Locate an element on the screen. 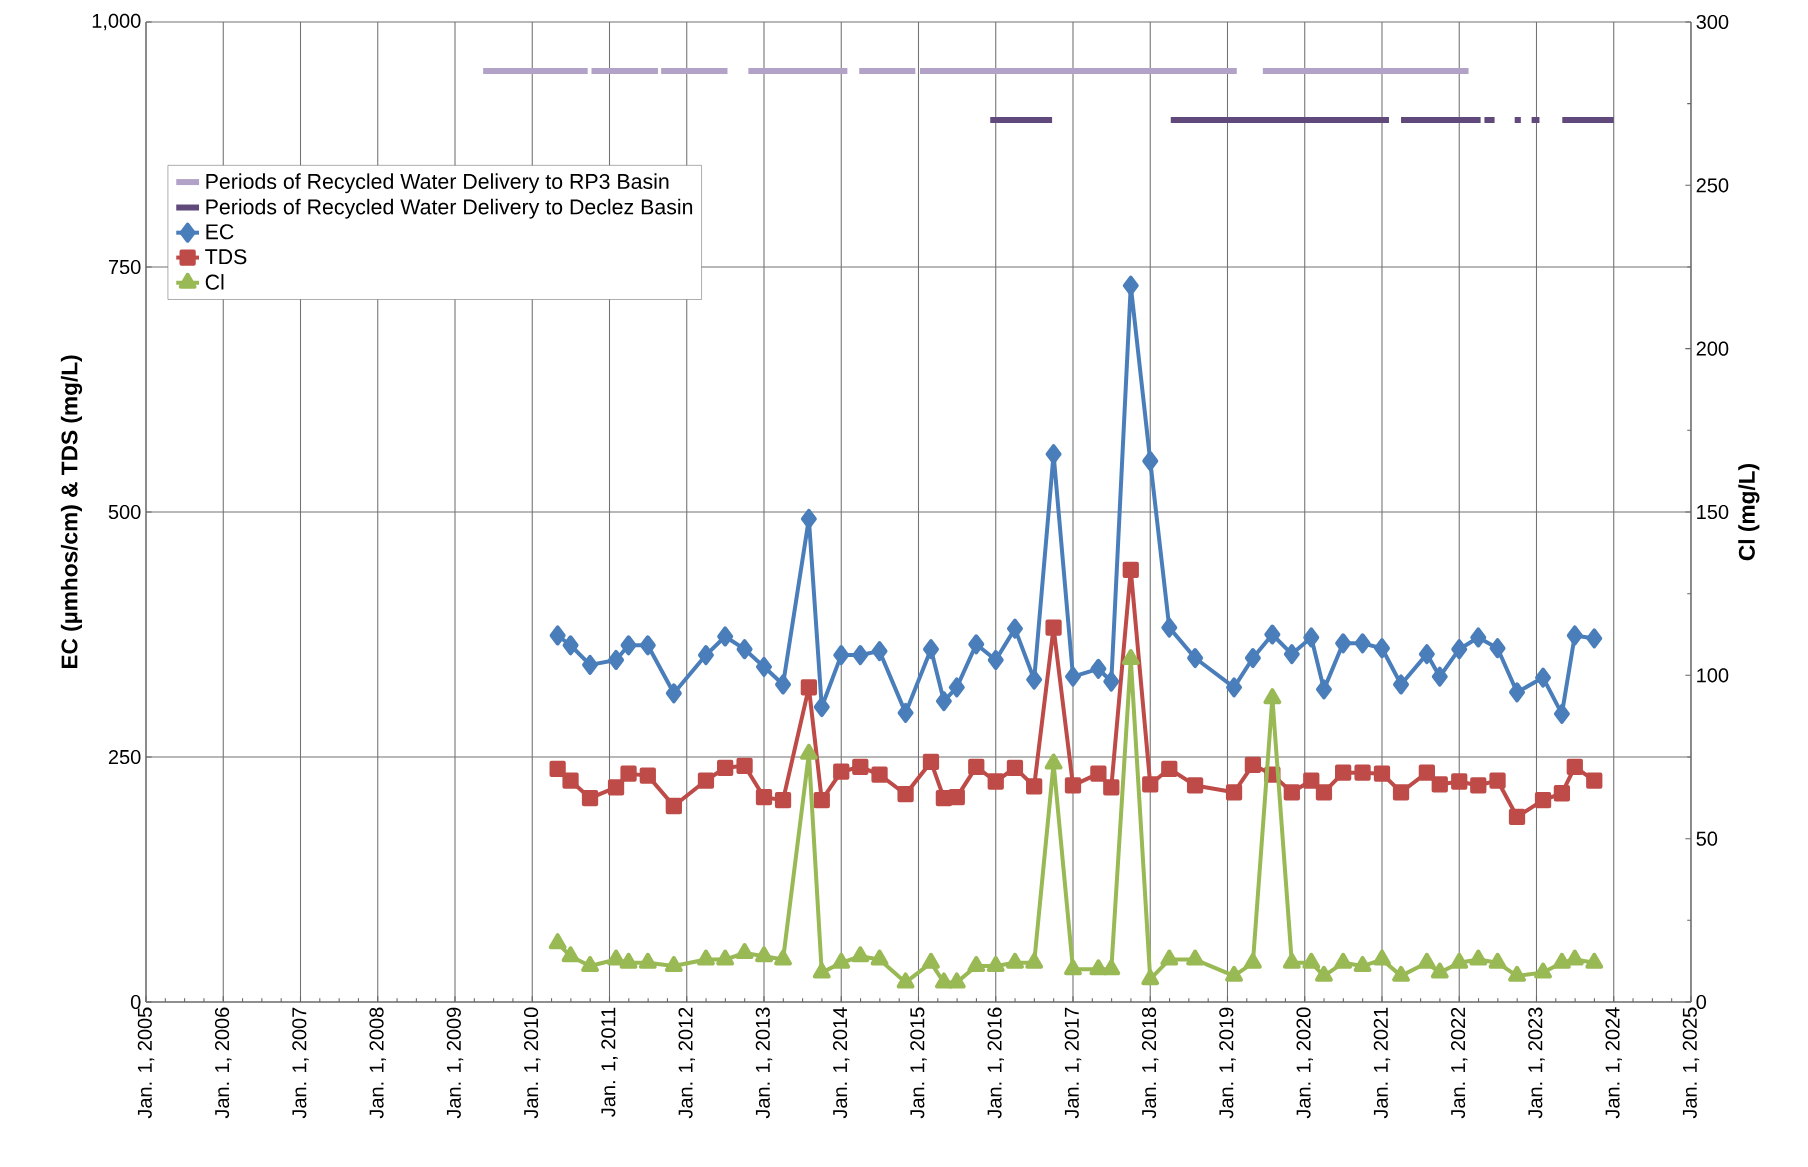 The width and height of the screenshot is (1808, 1167). y2-tick-label: 250 is located at coordinates (1712, 185).